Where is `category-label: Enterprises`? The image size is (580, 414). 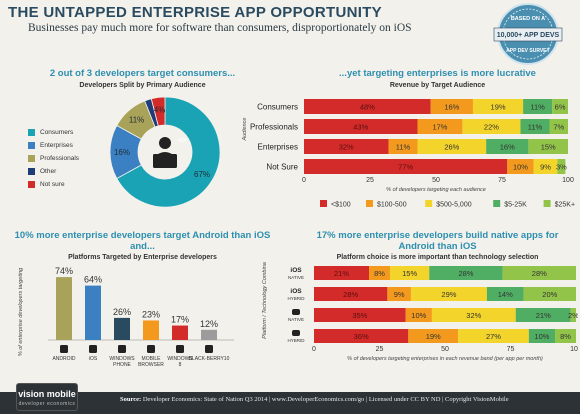 category-label: Enterprises is located at coordinates (278, 147).